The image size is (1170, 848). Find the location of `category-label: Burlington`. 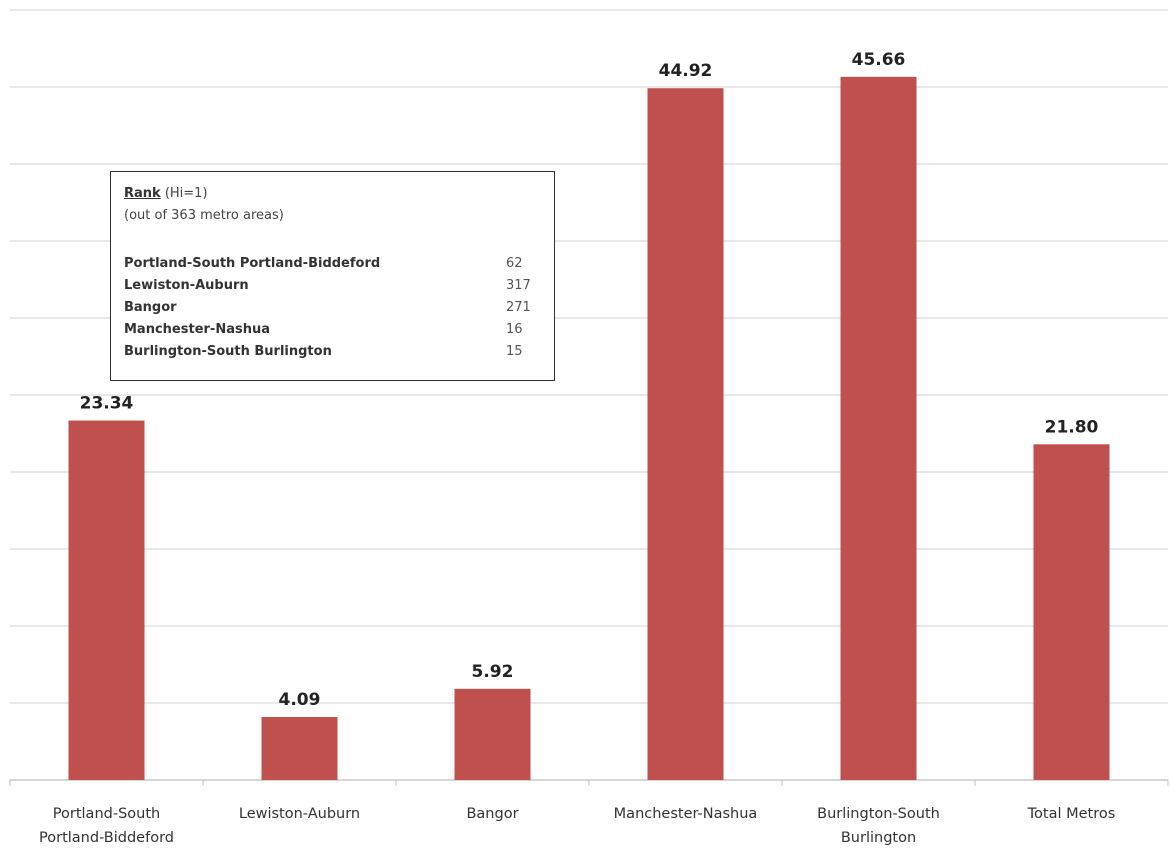

category-label: Burlington is located at coordinates (878, 838).